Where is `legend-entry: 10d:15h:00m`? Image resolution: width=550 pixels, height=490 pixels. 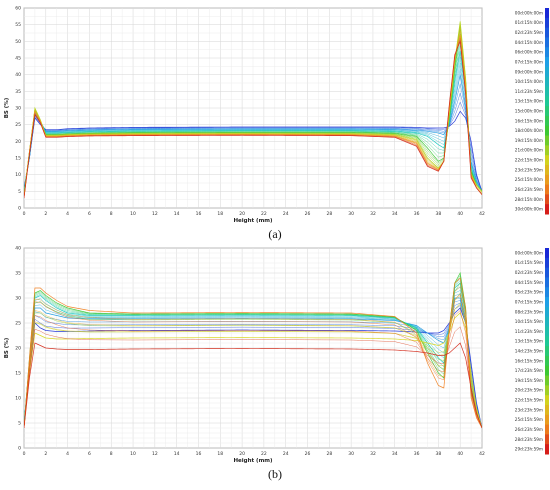 legend-entry: 10d:15h:00m is located at coordinates (529, 81).